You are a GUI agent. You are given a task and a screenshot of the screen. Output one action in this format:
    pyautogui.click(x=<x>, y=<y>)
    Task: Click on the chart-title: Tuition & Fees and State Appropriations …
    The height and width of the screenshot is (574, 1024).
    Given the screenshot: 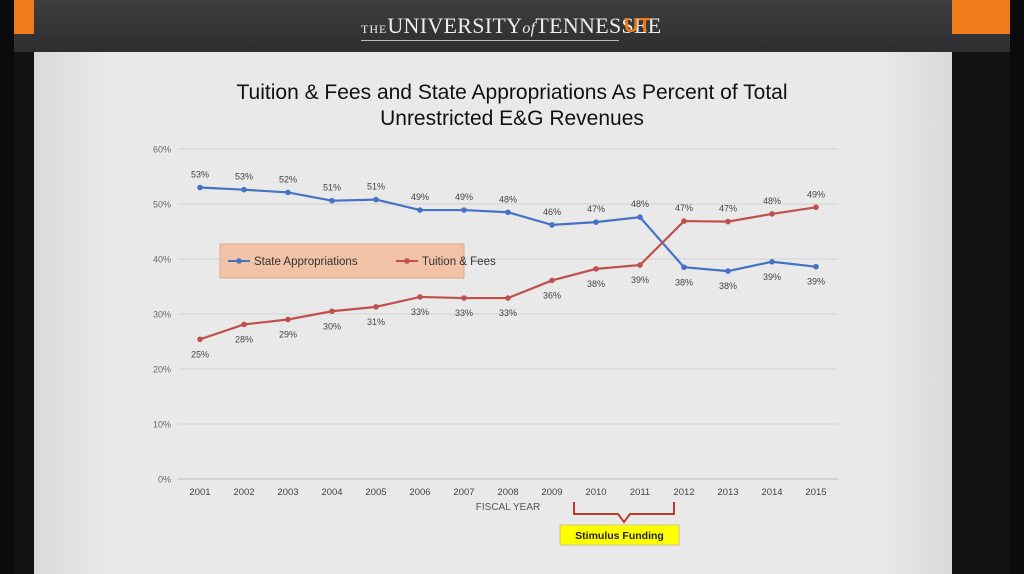 What is the action you would take?
    pyautogui.click(x=512, y=106)
    